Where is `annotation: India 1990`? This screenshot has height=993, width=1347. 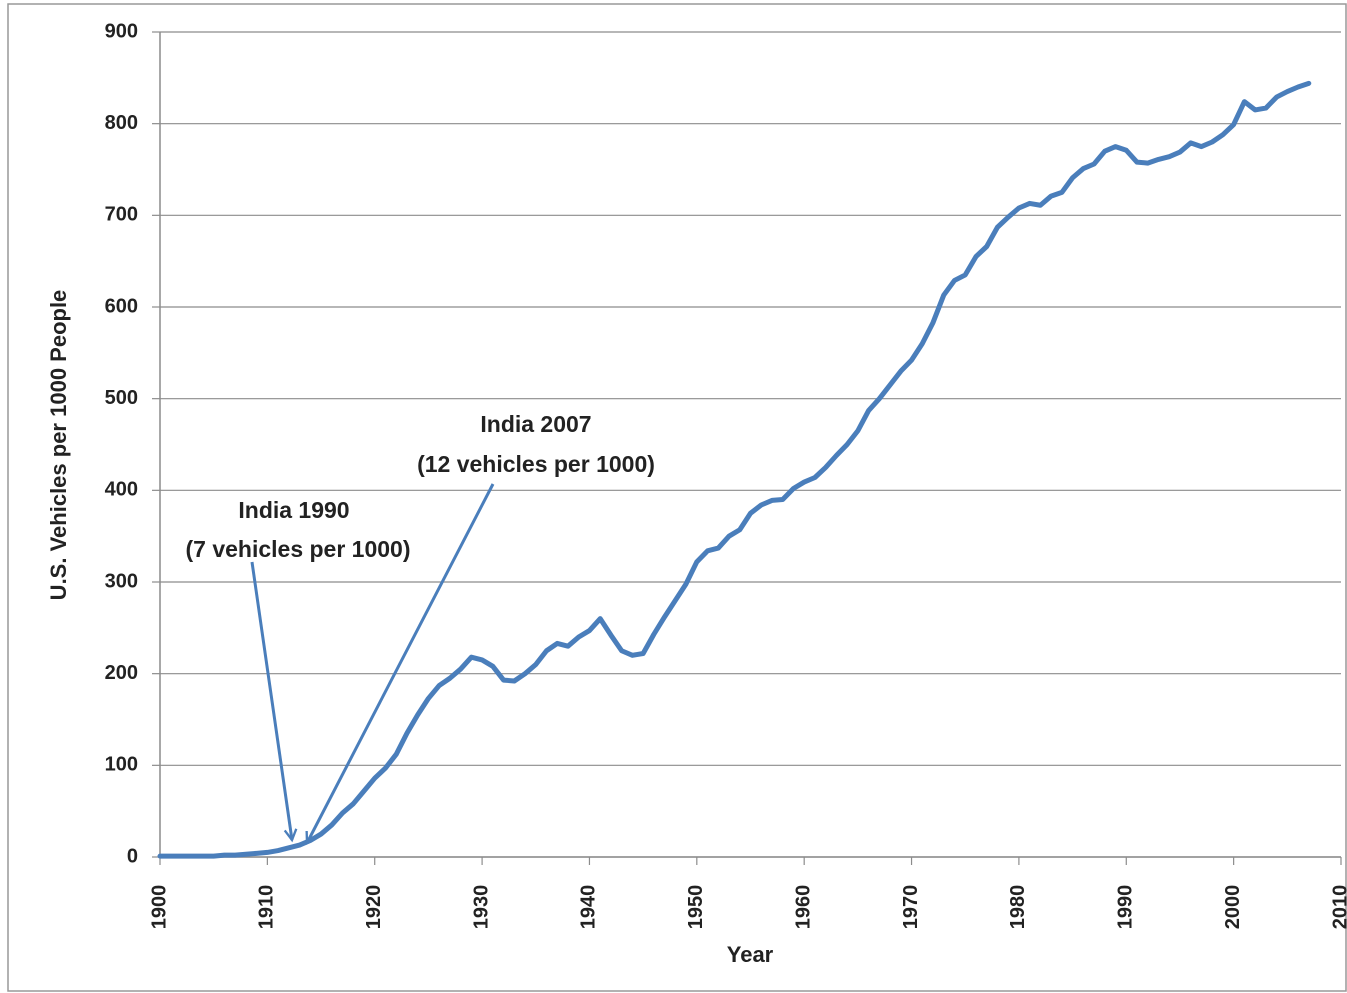 annotation: India 1990 is located at coordinates (293, 510).